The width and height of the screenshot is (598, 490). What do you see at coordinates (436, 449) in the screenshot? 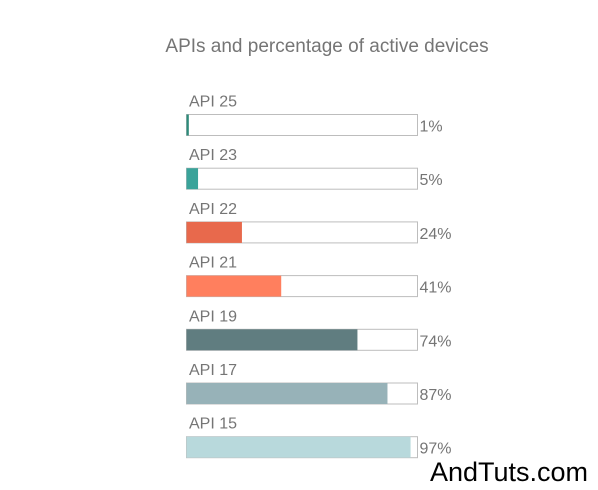
I see `value-label: 97%` at bounding box center [436, 449].